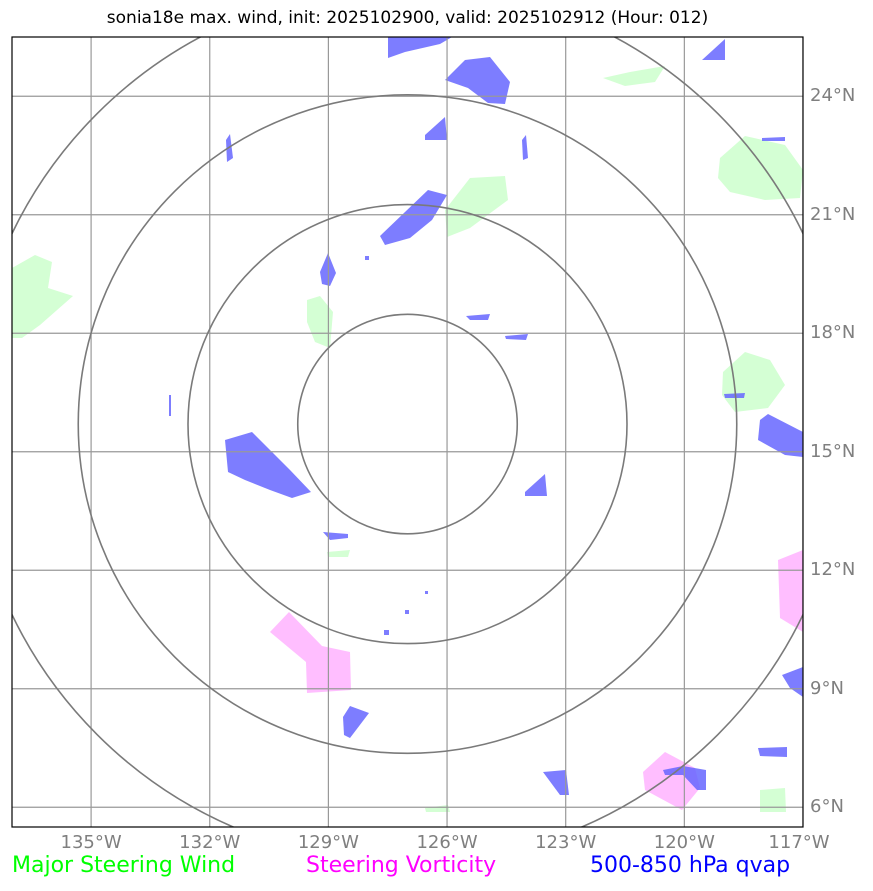 The height and width of the screenshot is (891, 873). Describe the element at coordinates (328, 842) in the screenshot. I see `longitude-label: 129°W` at that location.